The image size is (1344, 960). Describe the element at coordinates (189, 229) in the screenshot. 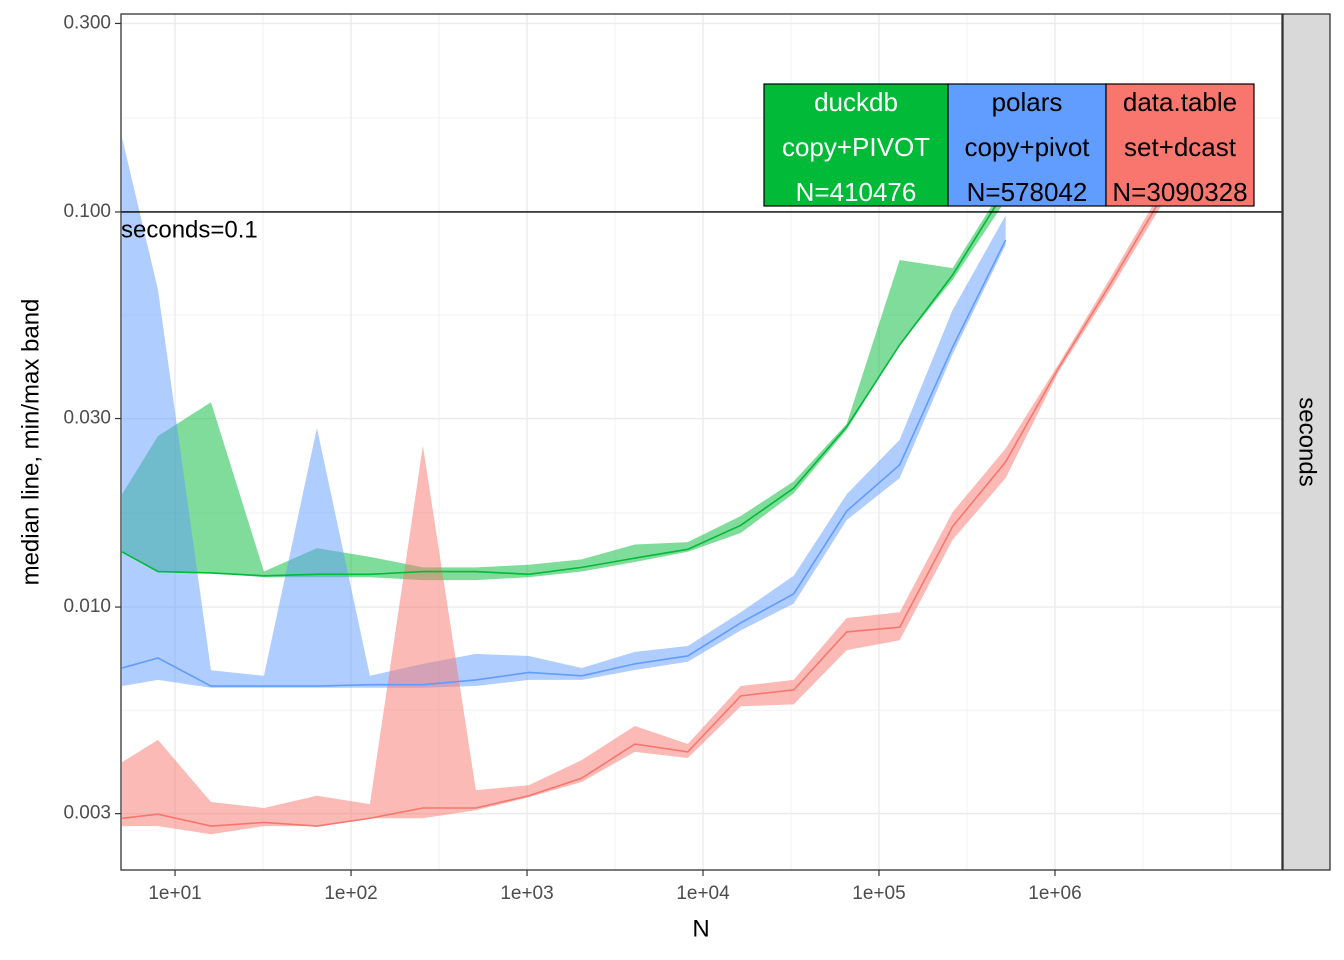

I see `threshold-label: seconds=0.1` at that location.